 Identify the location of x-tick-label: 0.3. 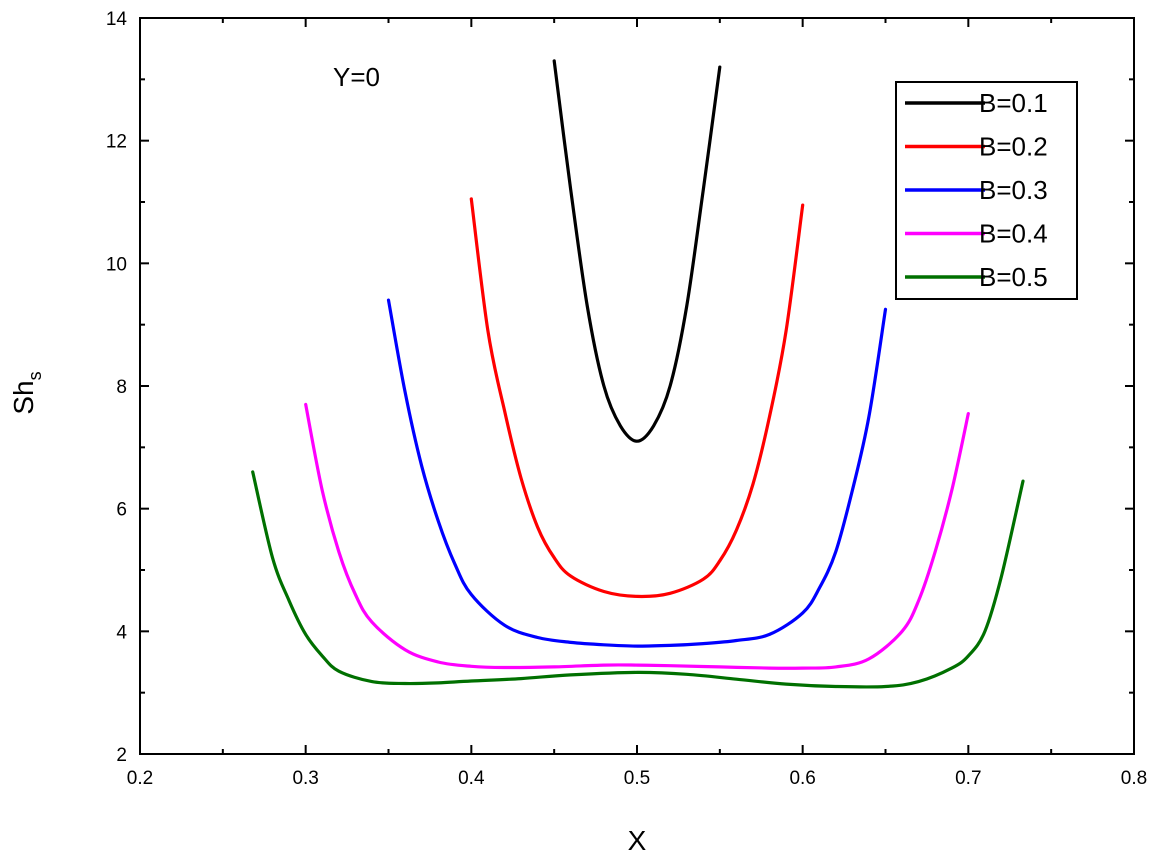
(305, 778).